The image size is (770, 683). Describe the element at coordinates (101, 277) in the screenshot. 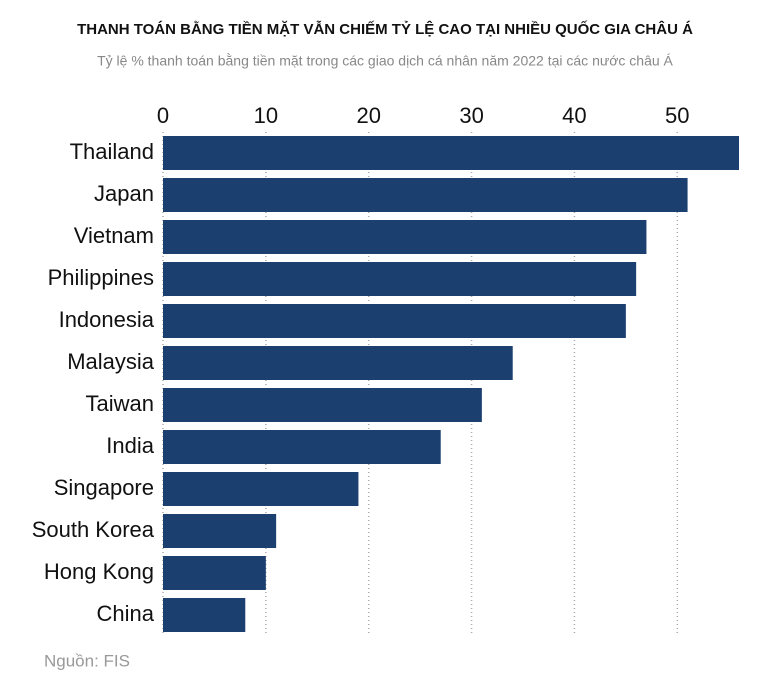

I see `y-tick-label: Philippines` at that location.